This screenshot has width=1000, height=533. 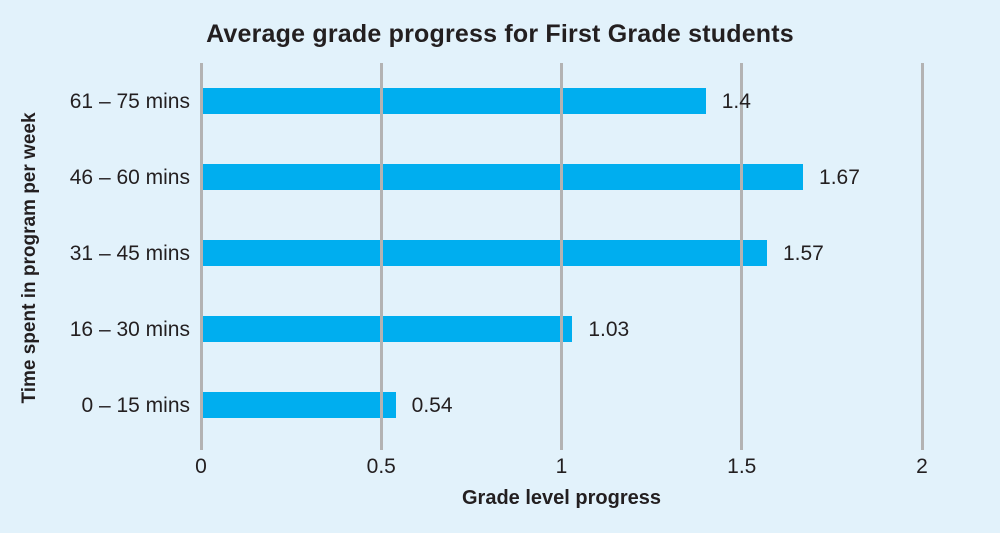 I want to click on category-label: 31 – 45 mins, so click(x=129, y=253).